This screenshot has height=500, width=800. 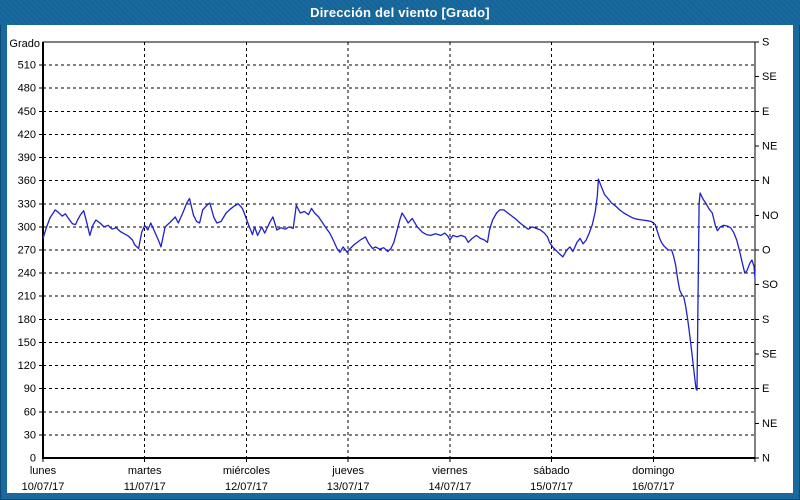 What do you see at coordinates (27, 320) in the screenshot?
I see `svg-text: 180` at bounding box center [27, 320].